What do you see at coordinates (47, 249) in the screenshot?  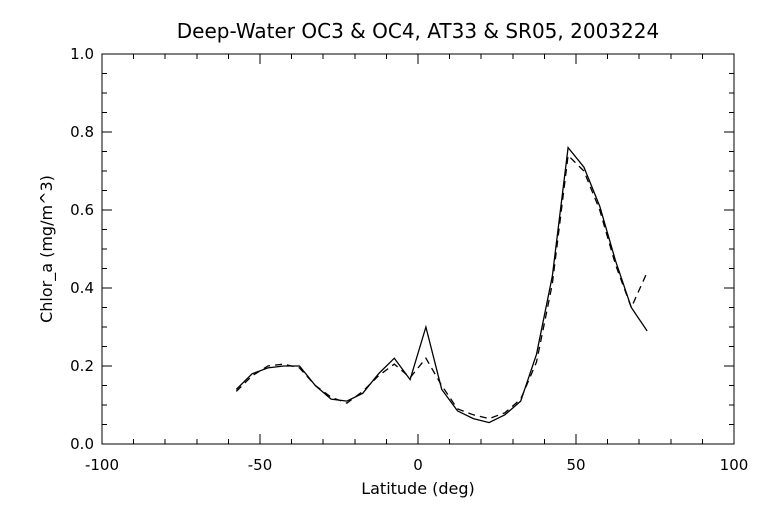 I see `y-axis-label: Chlor_a (mg/m^3)` at bounding box center [47, 249].